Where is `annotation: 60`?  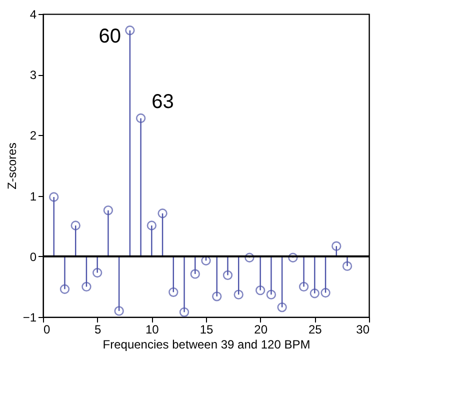
annotation: 60 is located at coordinates (110, 36).